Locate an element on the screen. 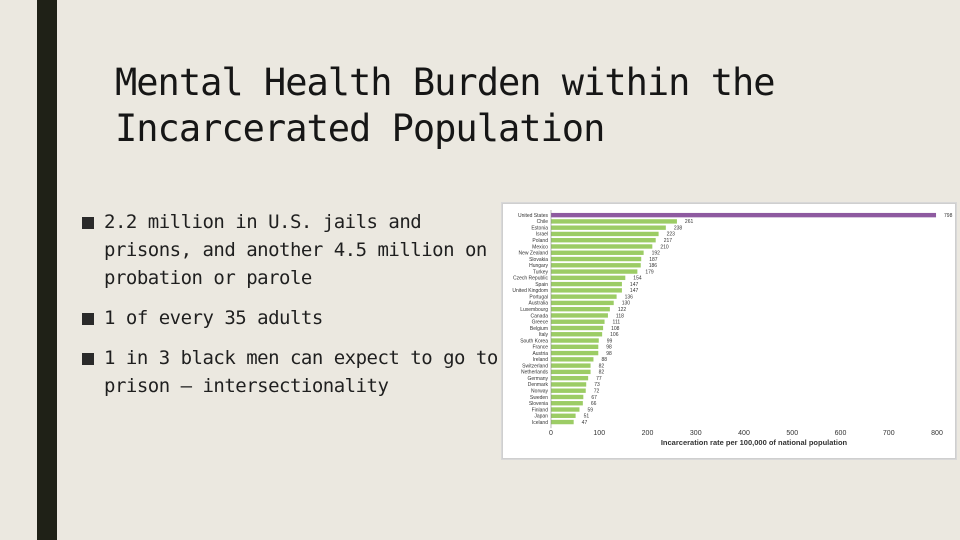 The image size is (960, 540). category-label: Denmark is located at coordinates (538, 385).